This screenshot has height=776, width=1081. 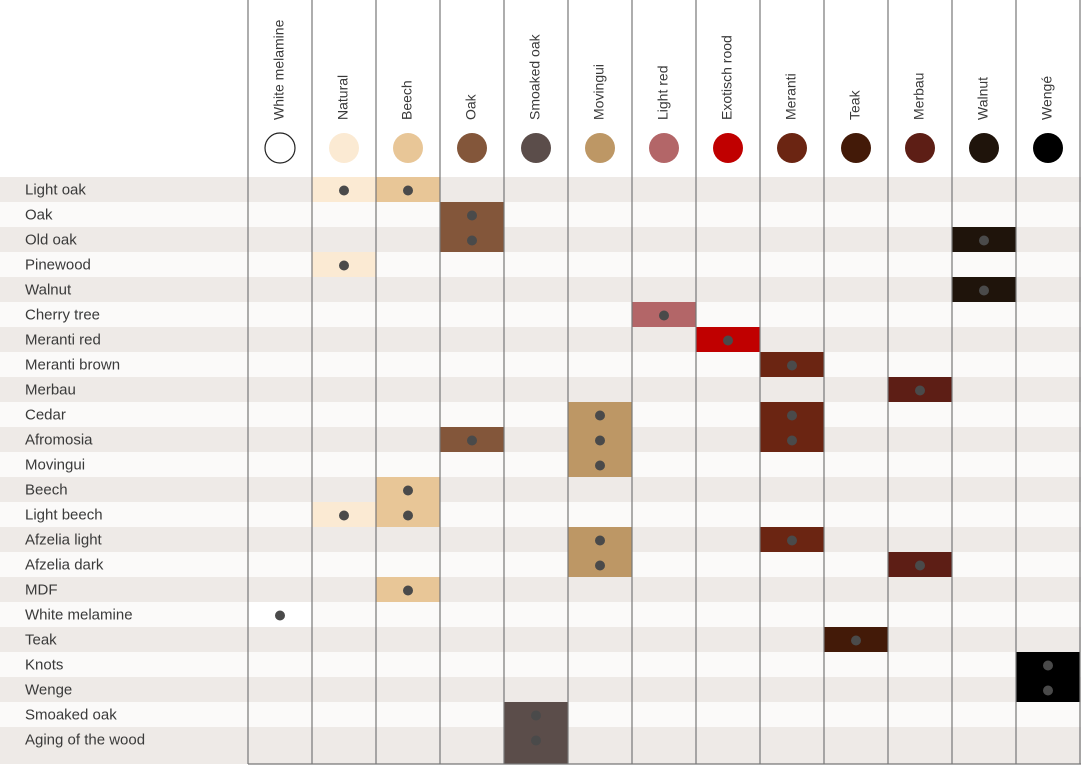 I want to click on row-label: Wenge, so click(x=48, y=689).